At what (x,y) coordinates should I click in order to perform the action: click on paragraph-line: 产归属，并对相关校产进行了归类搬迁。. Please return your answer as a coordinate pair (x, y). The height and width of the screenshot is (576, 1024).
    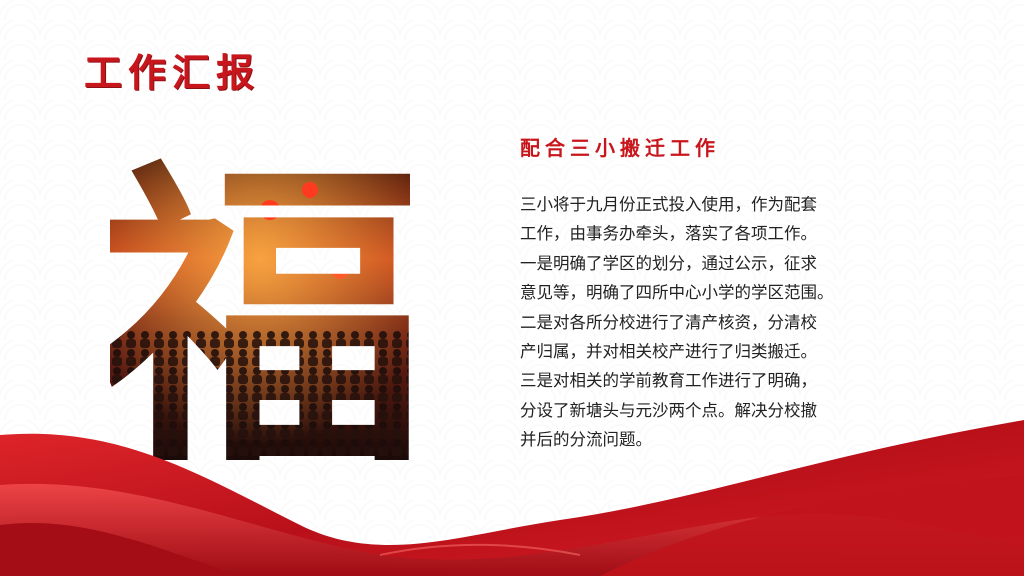
    Looking at the image, I should click on (668, 352).